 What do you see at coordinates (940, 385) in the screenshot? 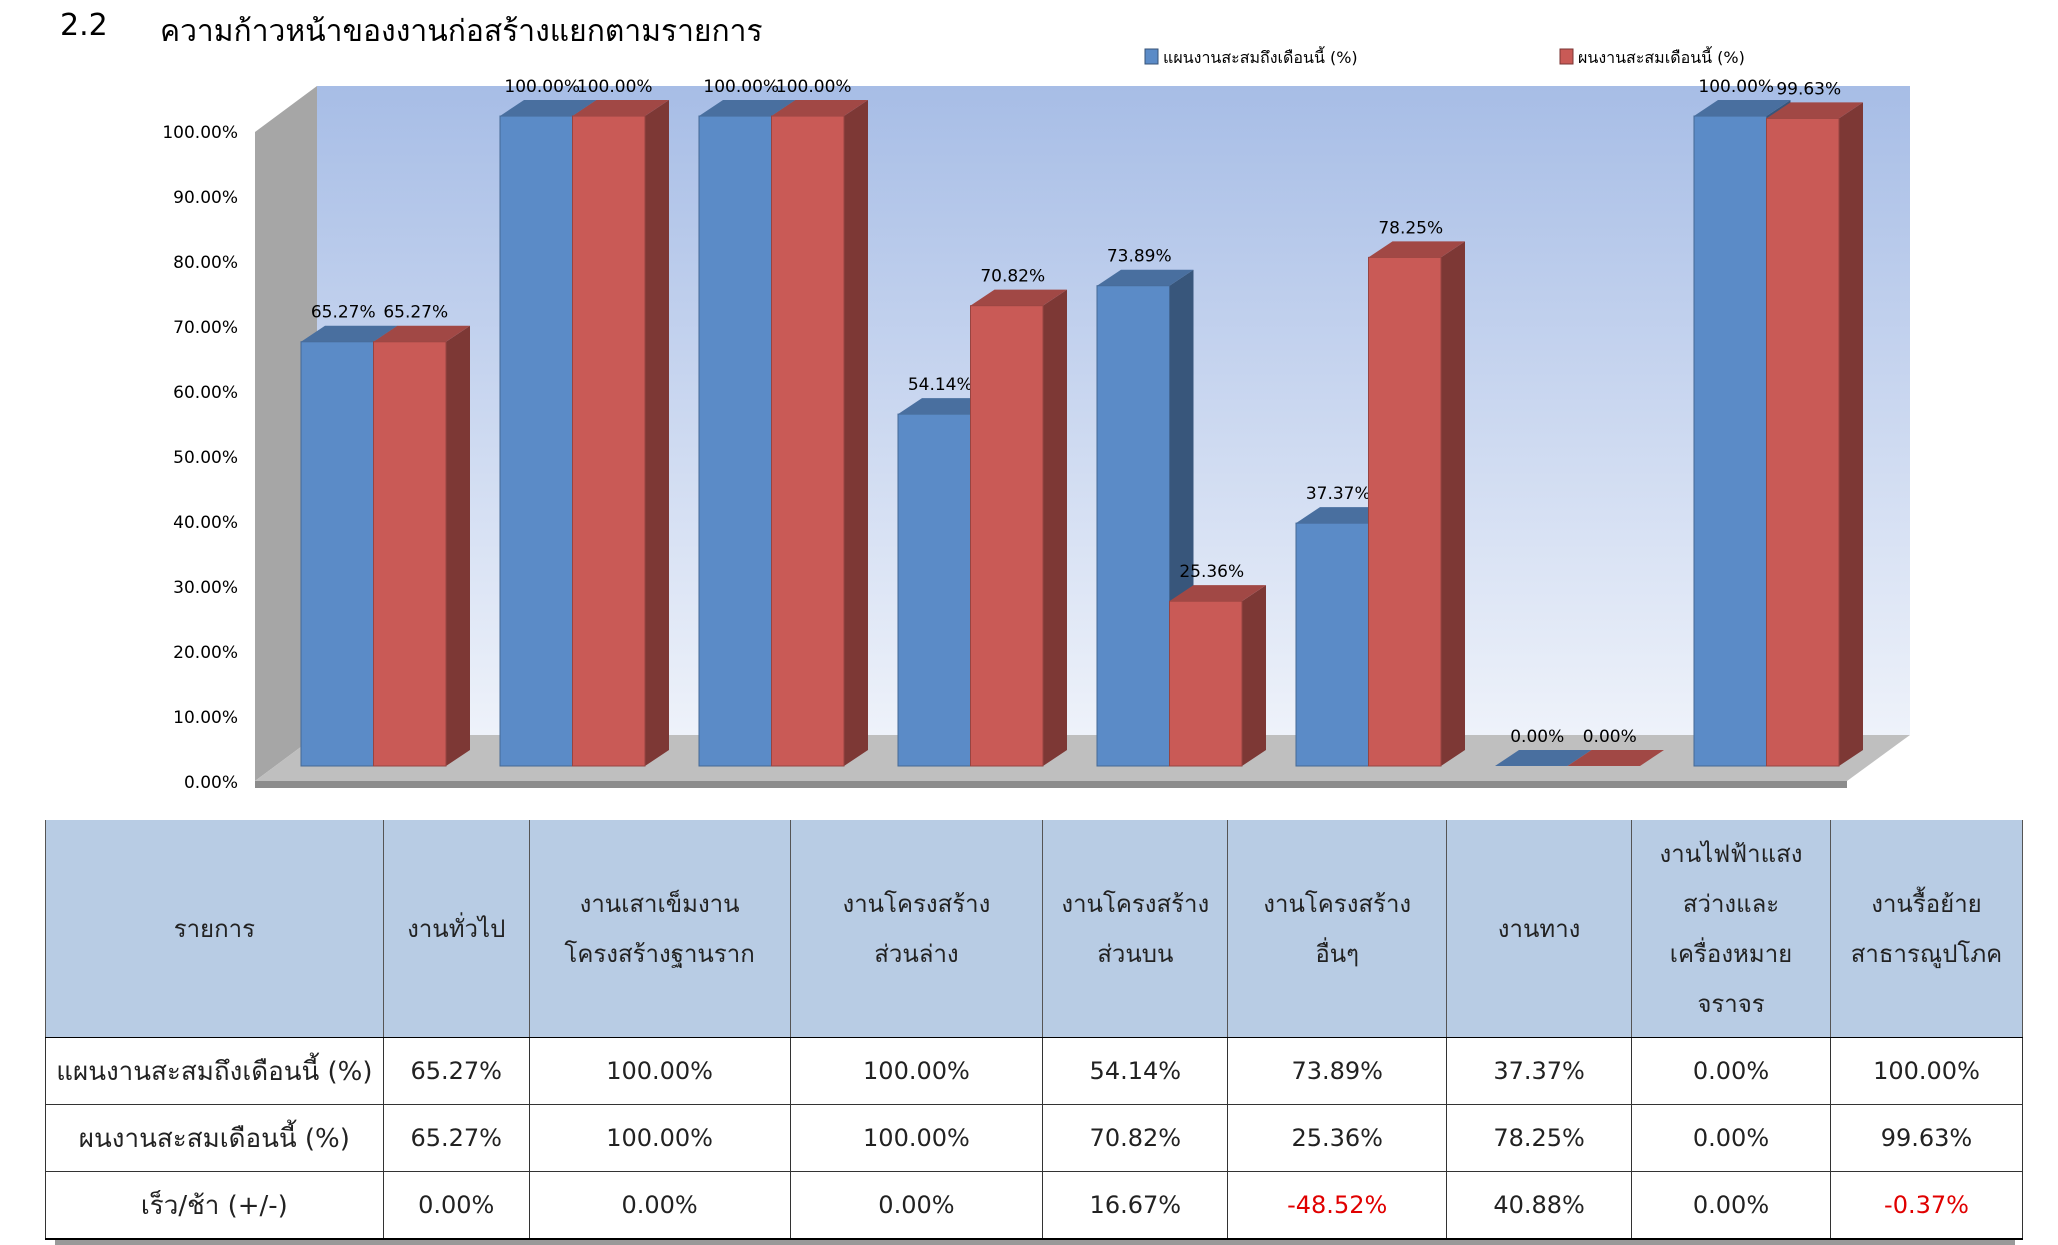
I see `data-label: 54.14%` at bounding box center [940, 385].